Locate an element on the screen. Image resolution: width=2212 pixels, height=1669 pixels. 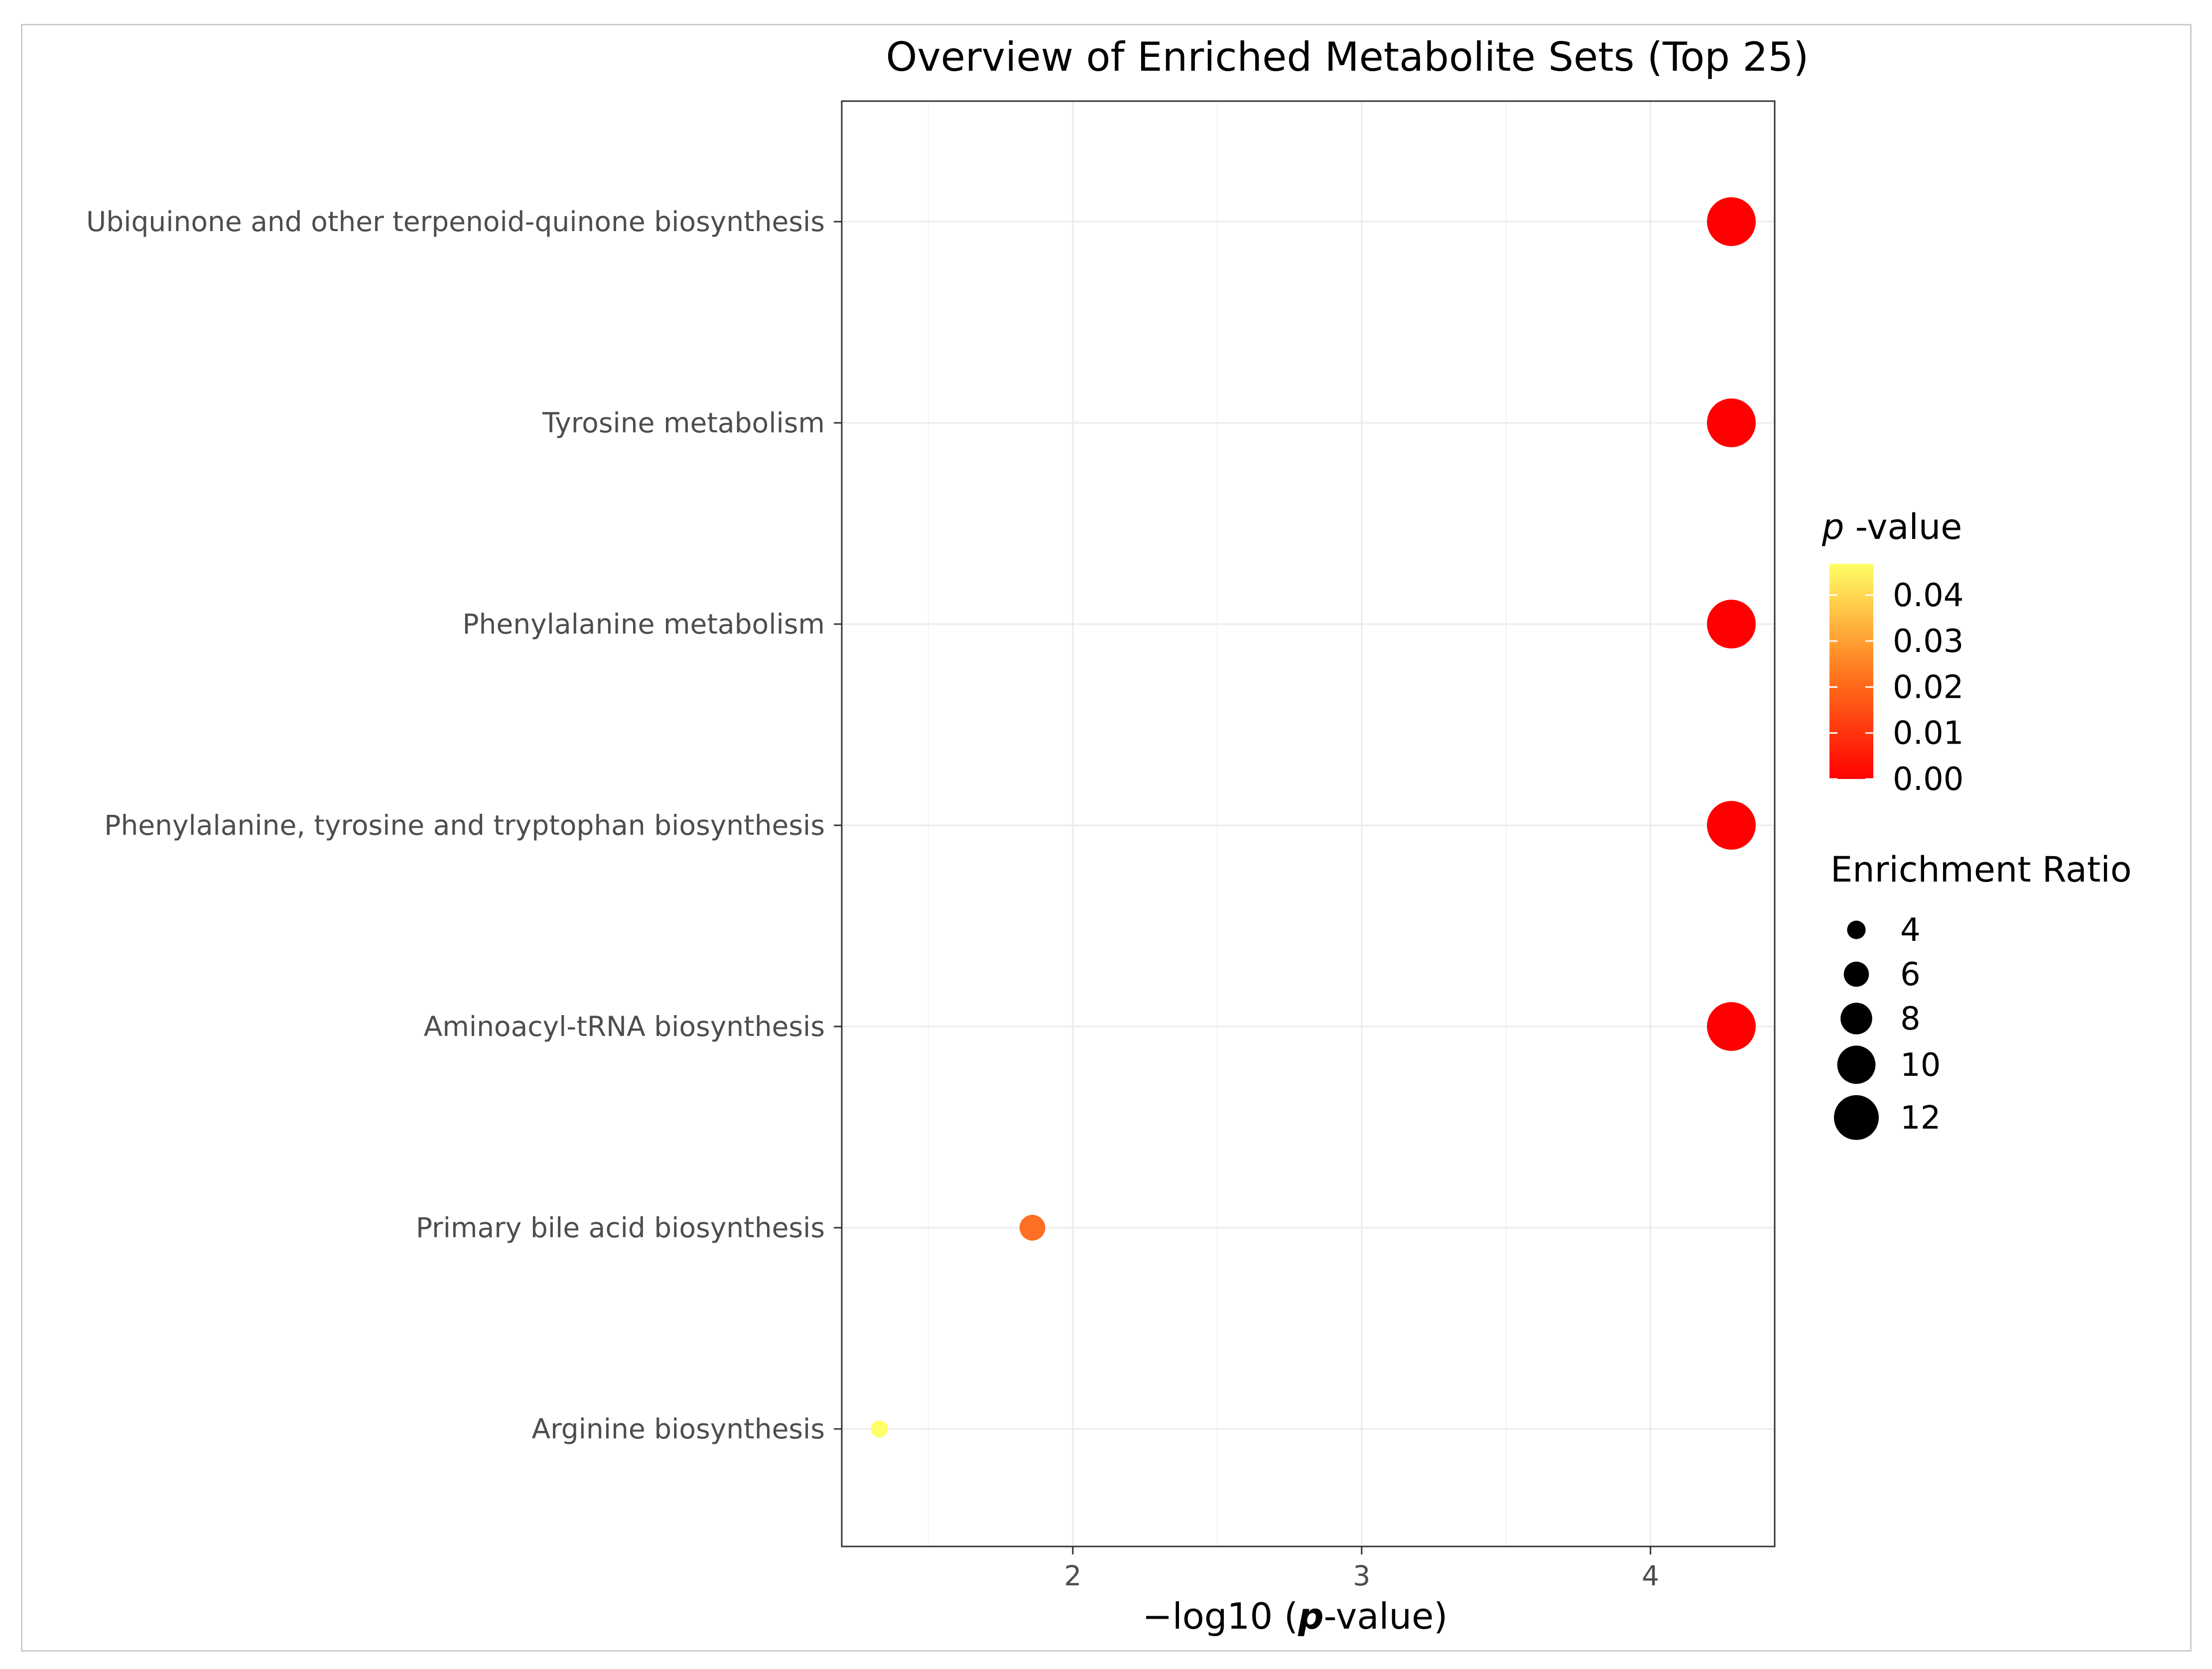
color-legend-label: 0.02 is located at coordinates (1928, 687).